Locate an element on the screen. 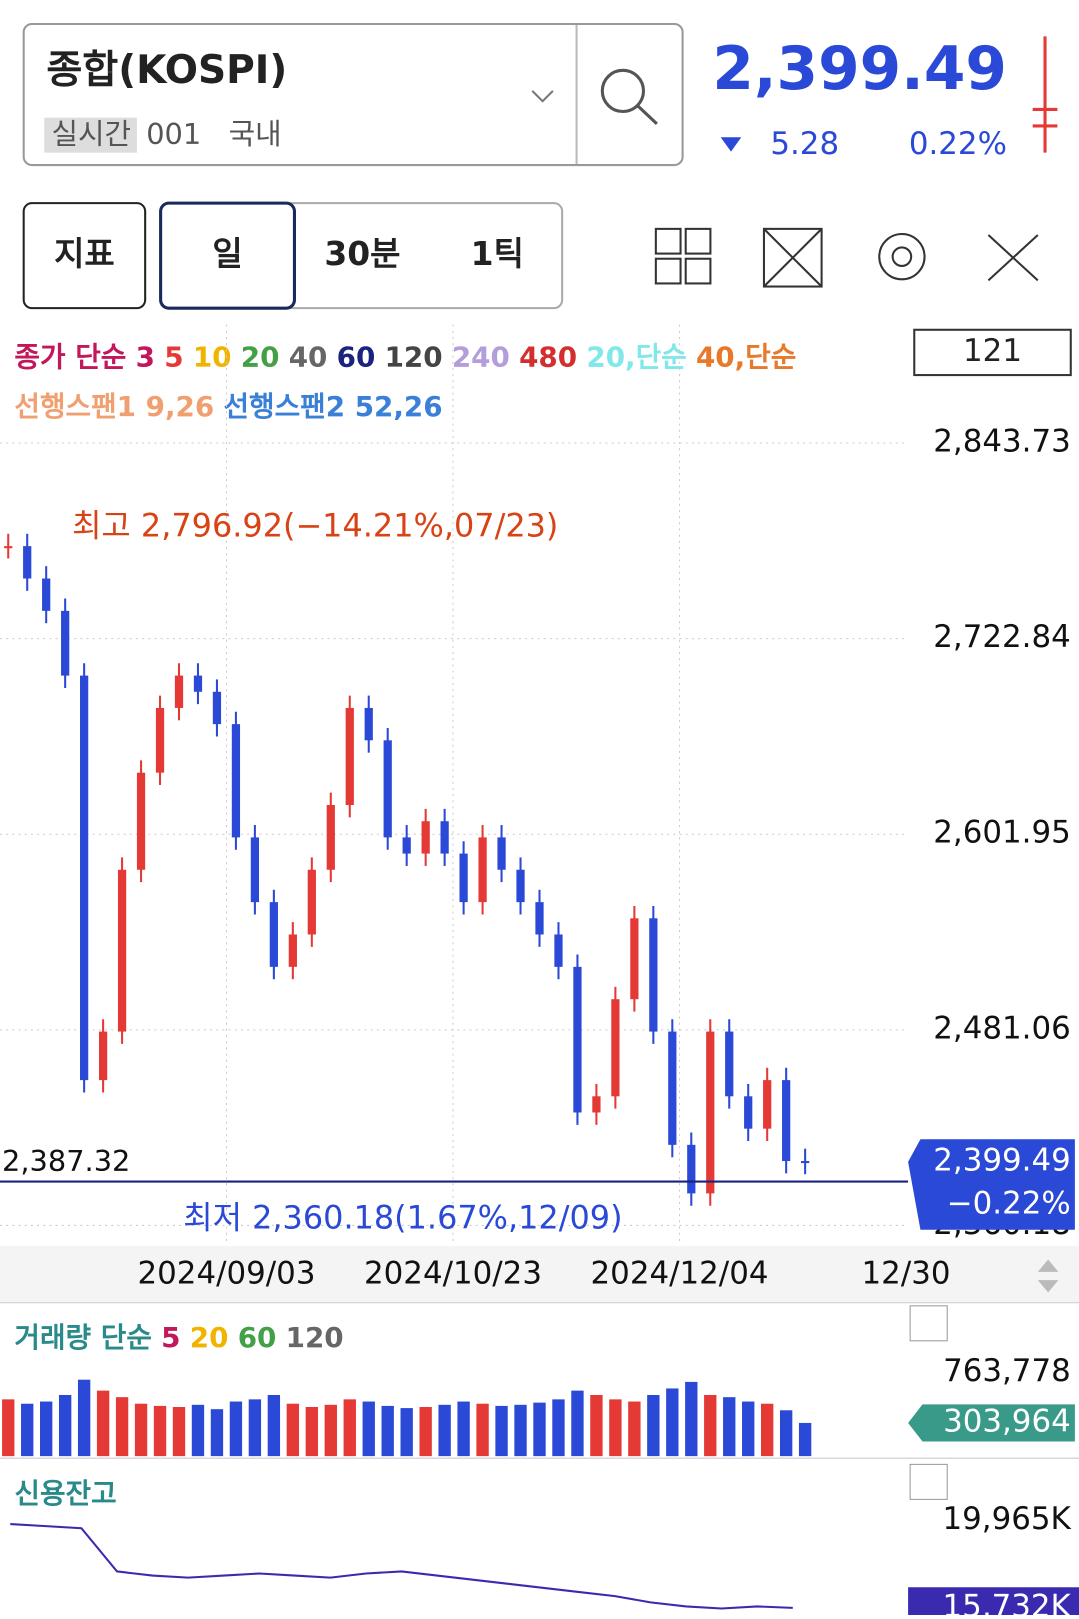 Image resolution: width=1079 pixels, height=1619 pixels. badge: 실시간 is located at coordinates (91, 134).